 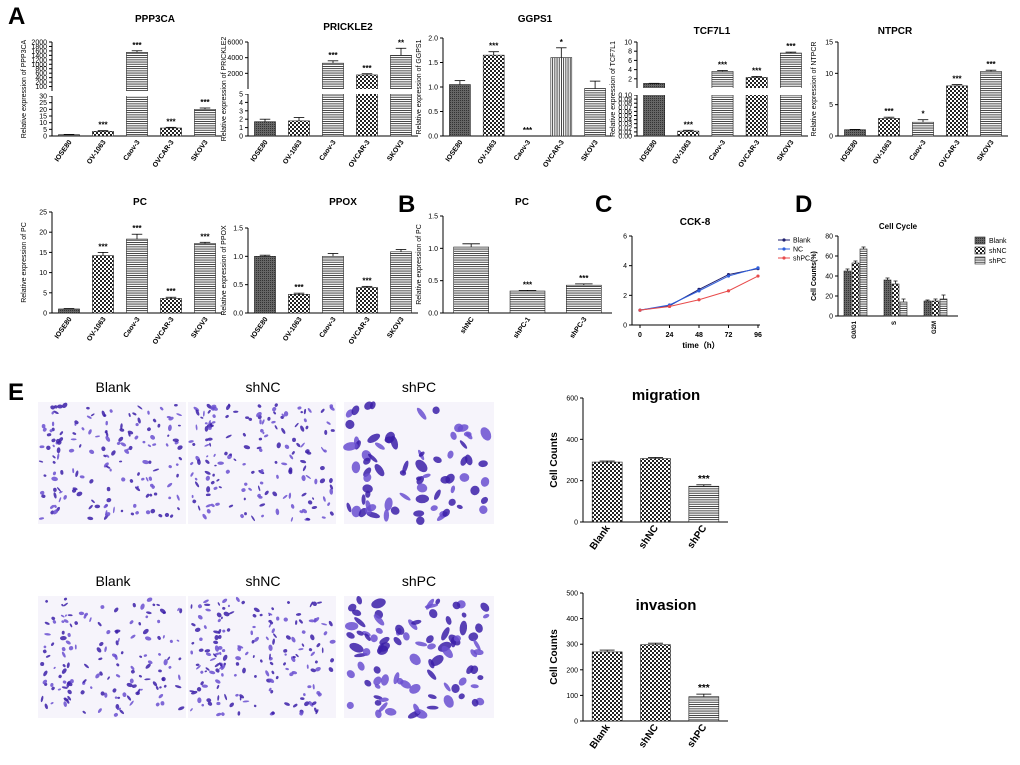 I want to click on micrograph-panel, so click(x=262, y=657).